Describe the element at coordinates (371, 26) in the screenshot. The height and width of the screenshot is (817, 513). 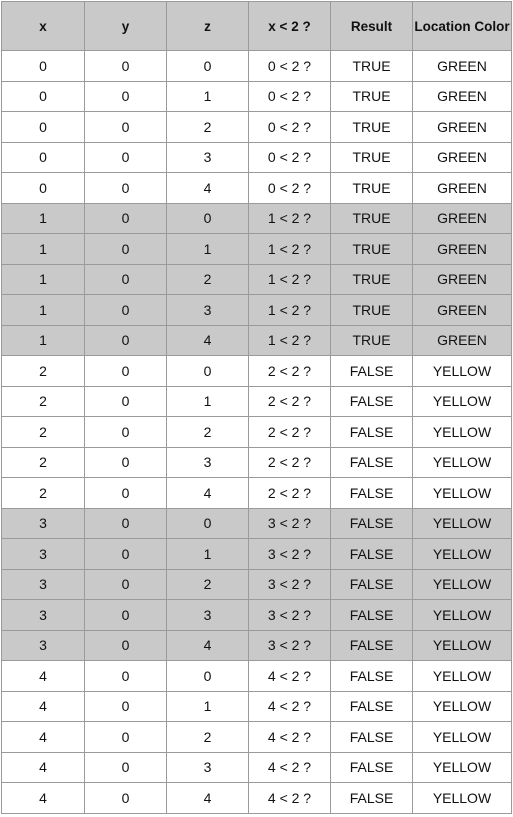
I see `header-result: Result` at that location.